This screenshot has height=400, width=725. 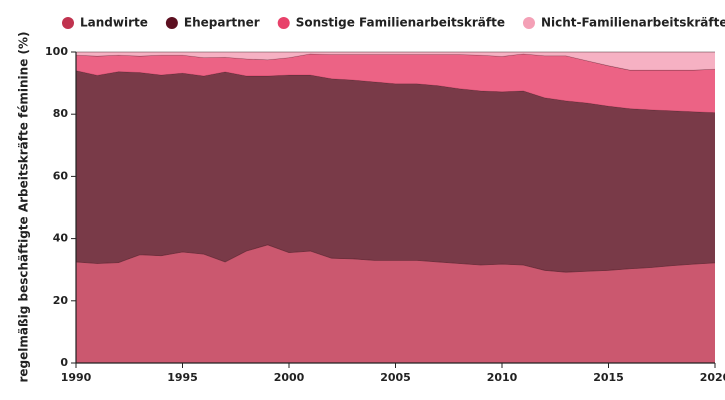 I want to click on legend-label: Nicht-Familienarbeitskräfte, so click(x=633, y=23).